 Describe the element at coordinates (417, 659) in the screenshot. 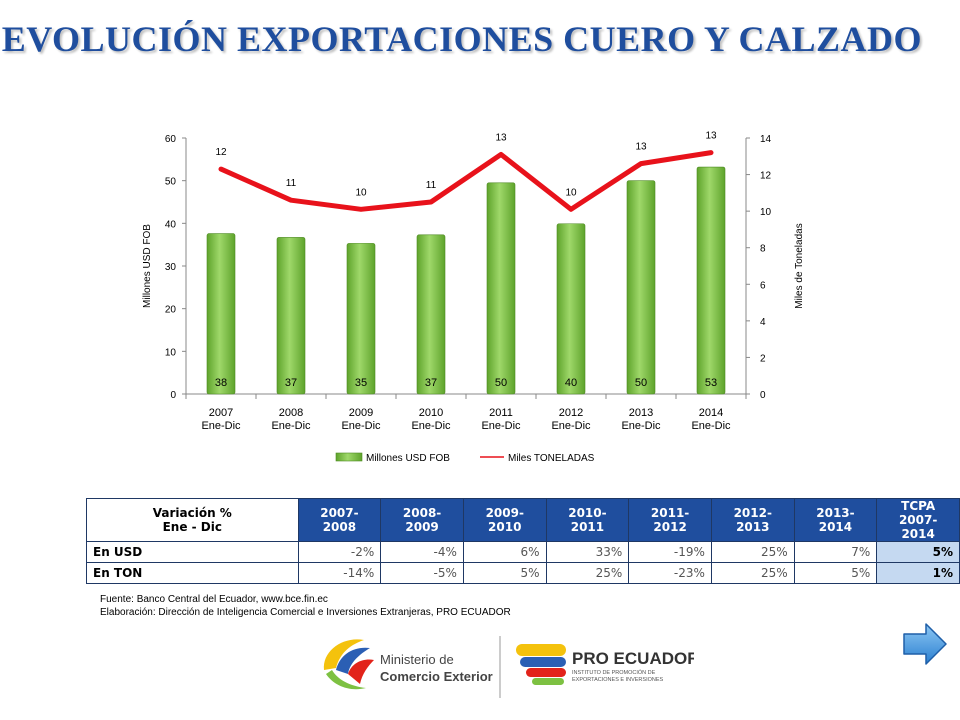

I see `ministerio-line1: Ministerio de` at that location.